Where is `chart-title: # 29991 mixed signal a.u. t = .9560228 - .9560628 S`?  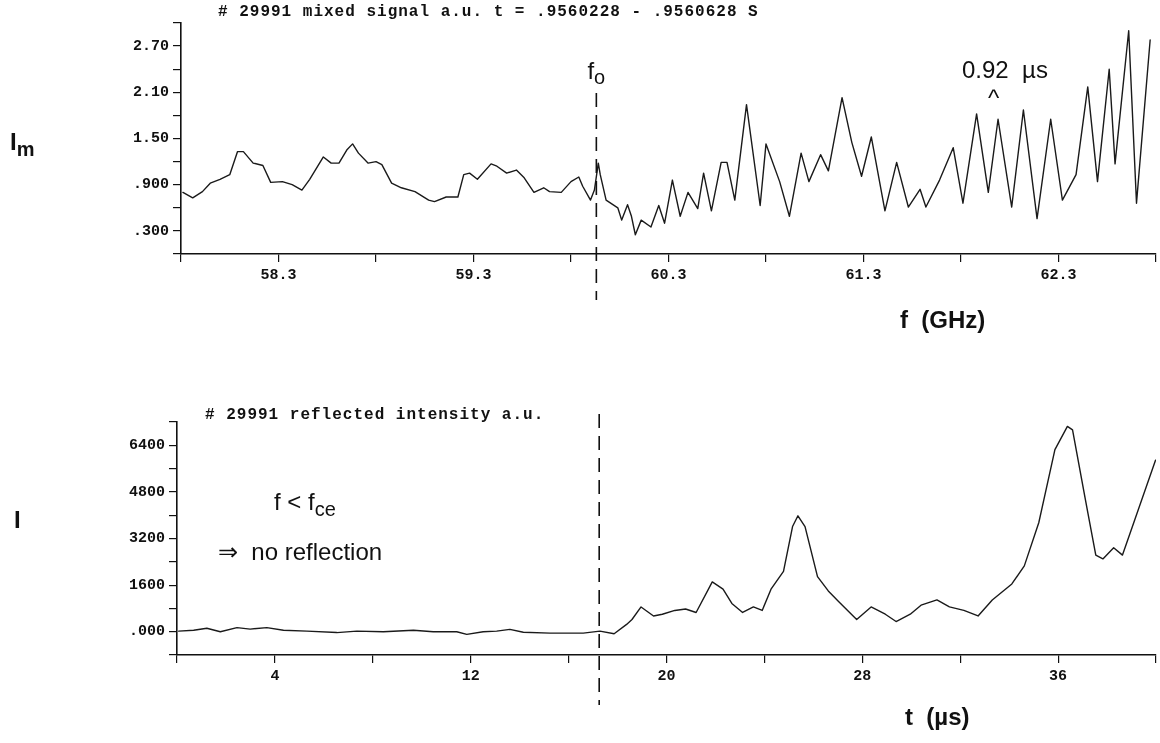 chart-title: # 29991 mixed signal a.u. t = .9560228 - .9560628 S is located at coordinates (488, 12).